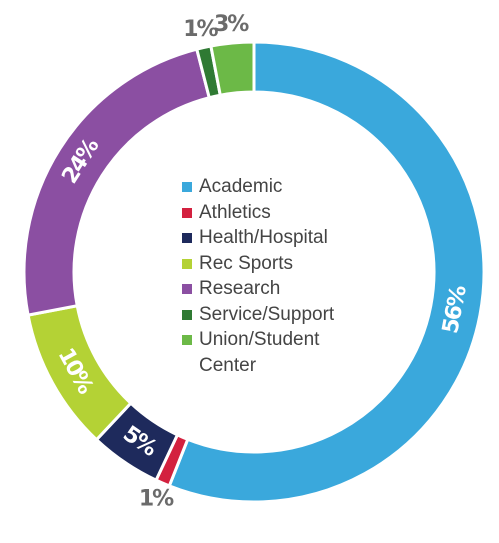  I want to click on legend-label: Athletics, so click(235, 212).